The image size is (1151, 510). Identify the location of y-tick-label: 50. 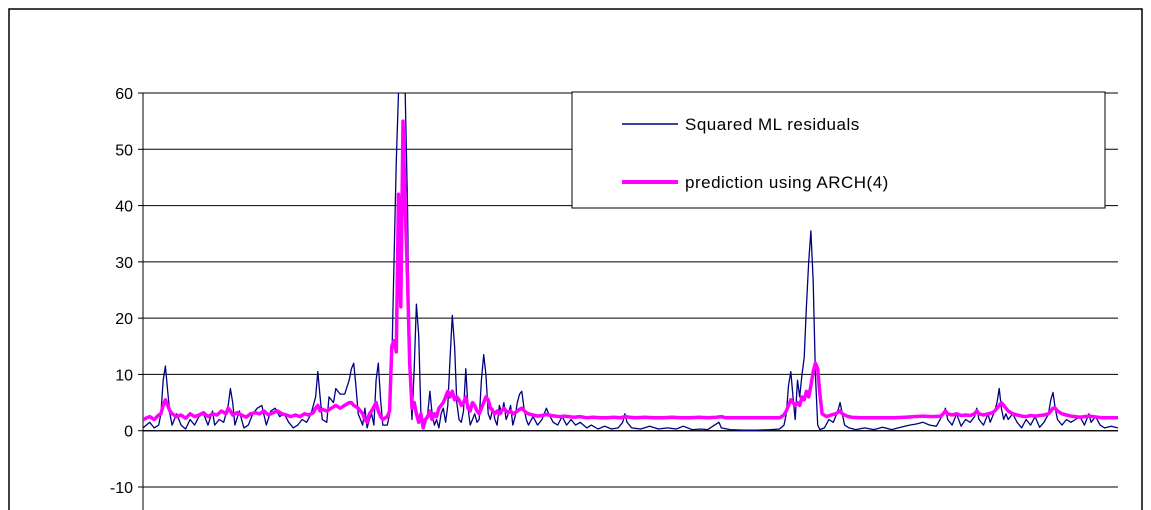
(124, 150).